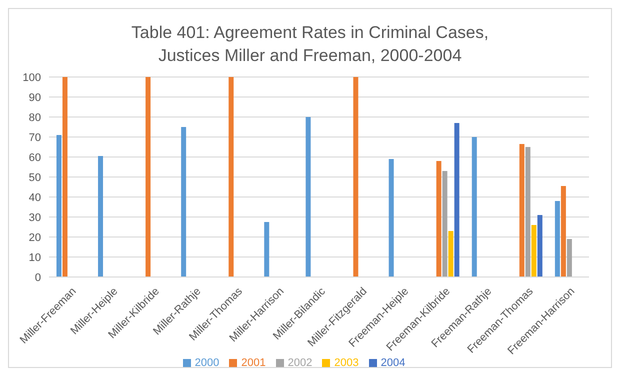  Describe the element at coordinates (34, 258) in the screenshot. I see `y-tick-label: 10` at that location.